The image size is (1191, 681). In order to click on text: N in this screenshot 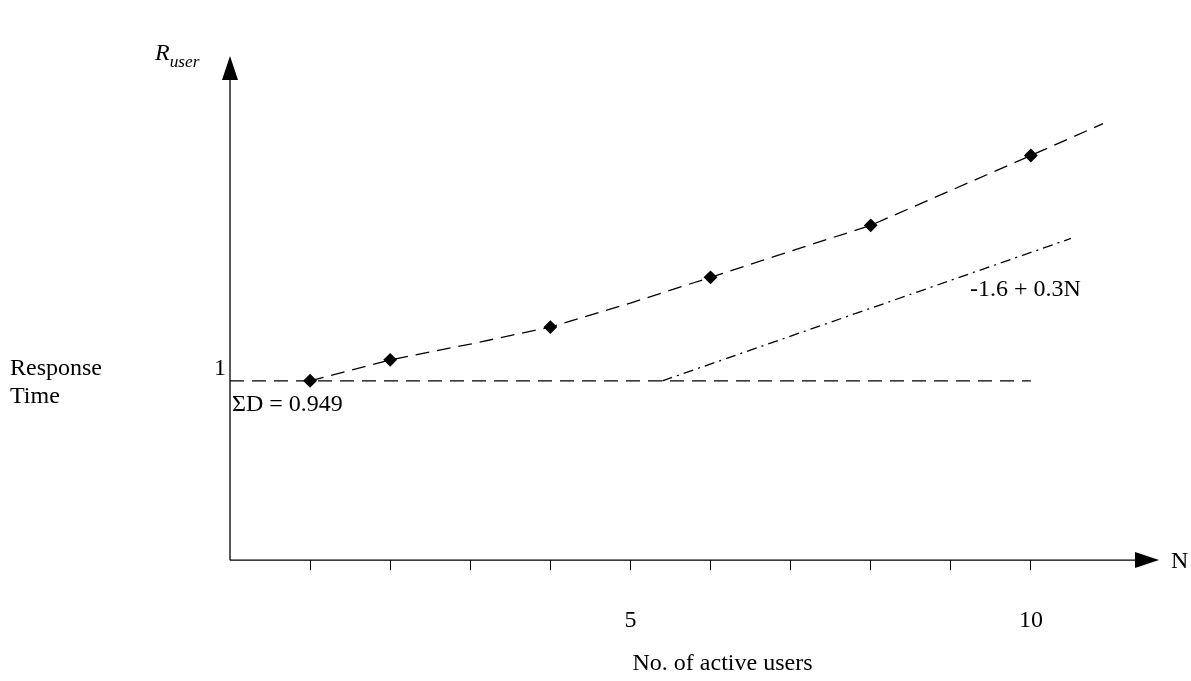, I will do `click(1180, 560)`.